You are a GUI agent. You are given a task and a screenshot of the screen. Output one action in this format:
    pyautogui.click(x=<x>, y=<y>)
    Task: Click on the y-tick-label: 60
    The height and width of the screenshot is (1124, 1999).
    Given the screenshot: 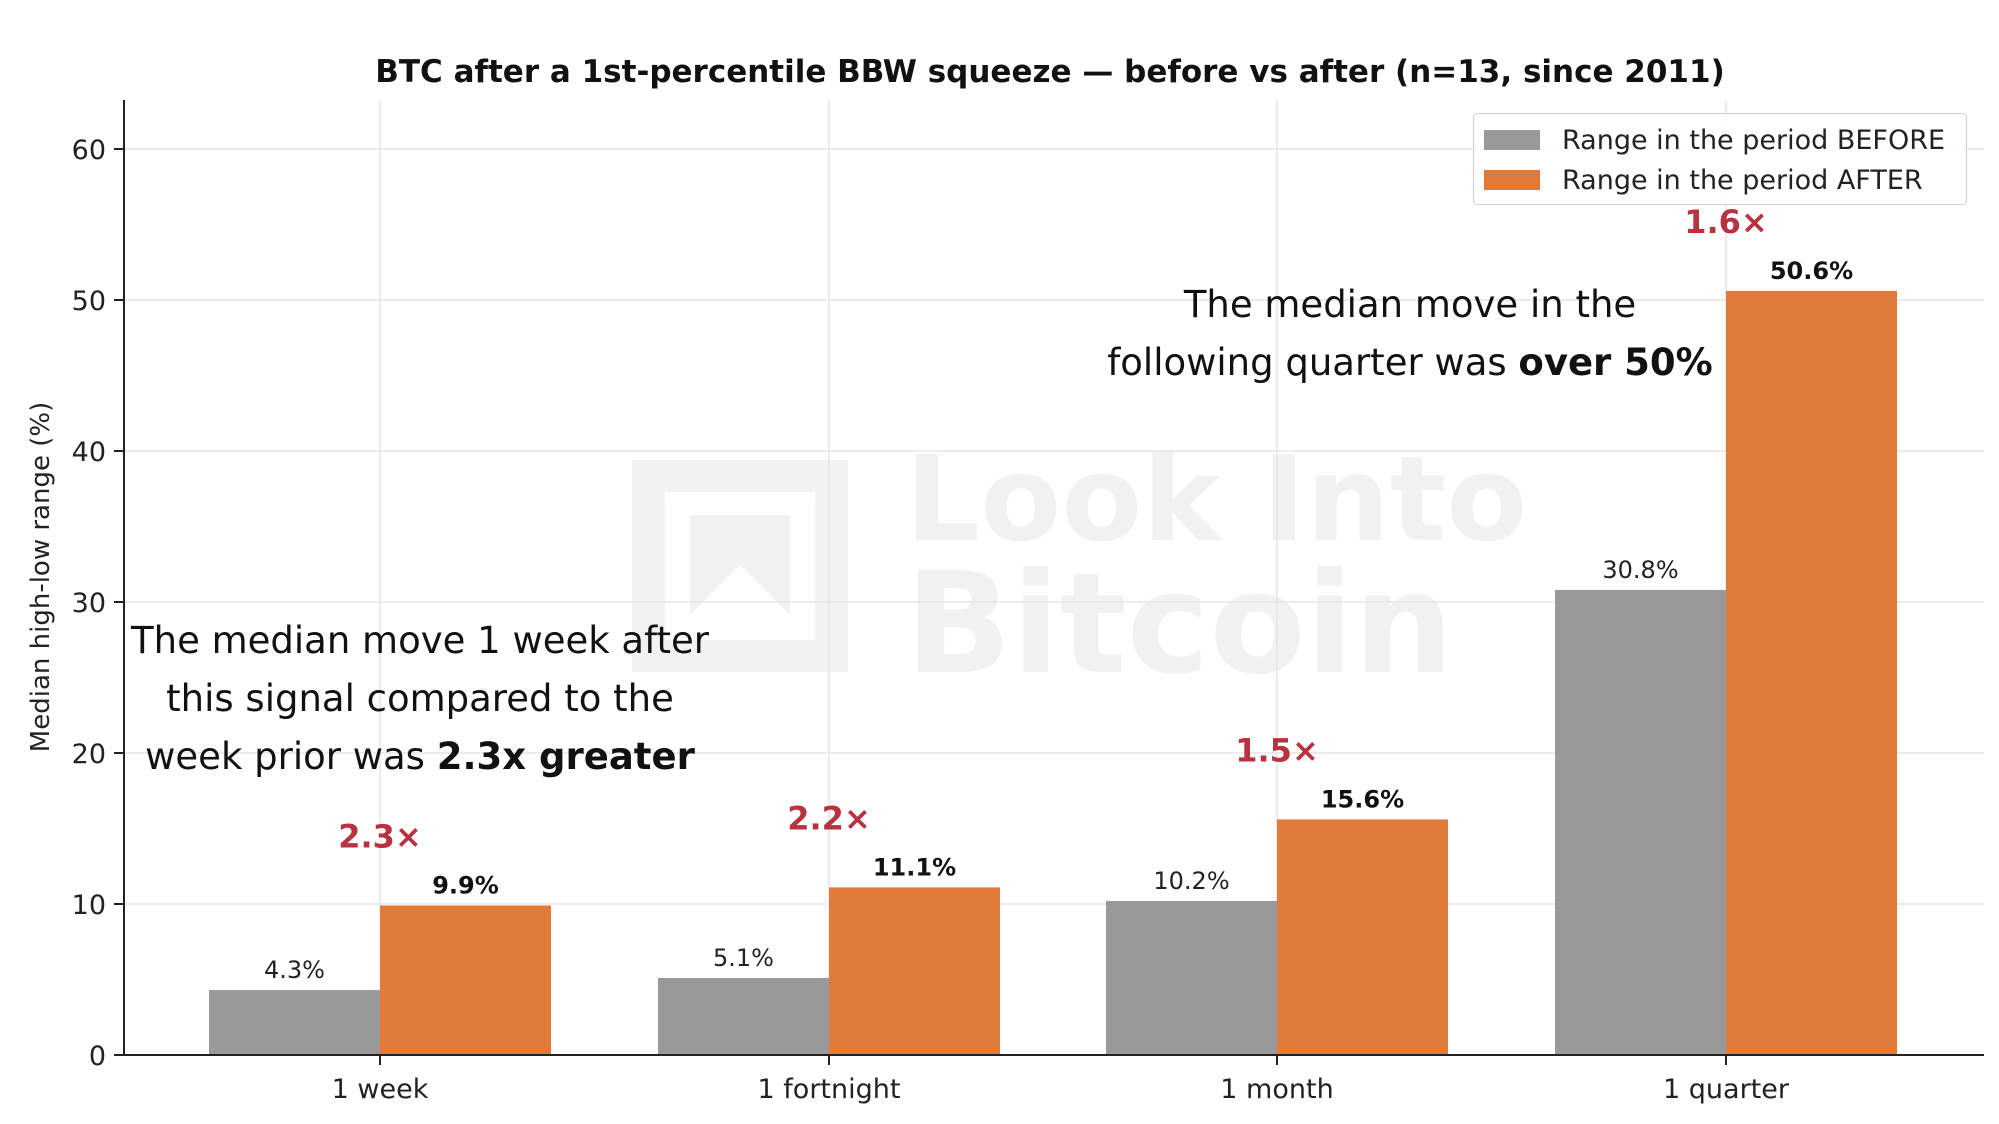 What is the action you would take?
    pyautogui.click(x=89, y=150)
    